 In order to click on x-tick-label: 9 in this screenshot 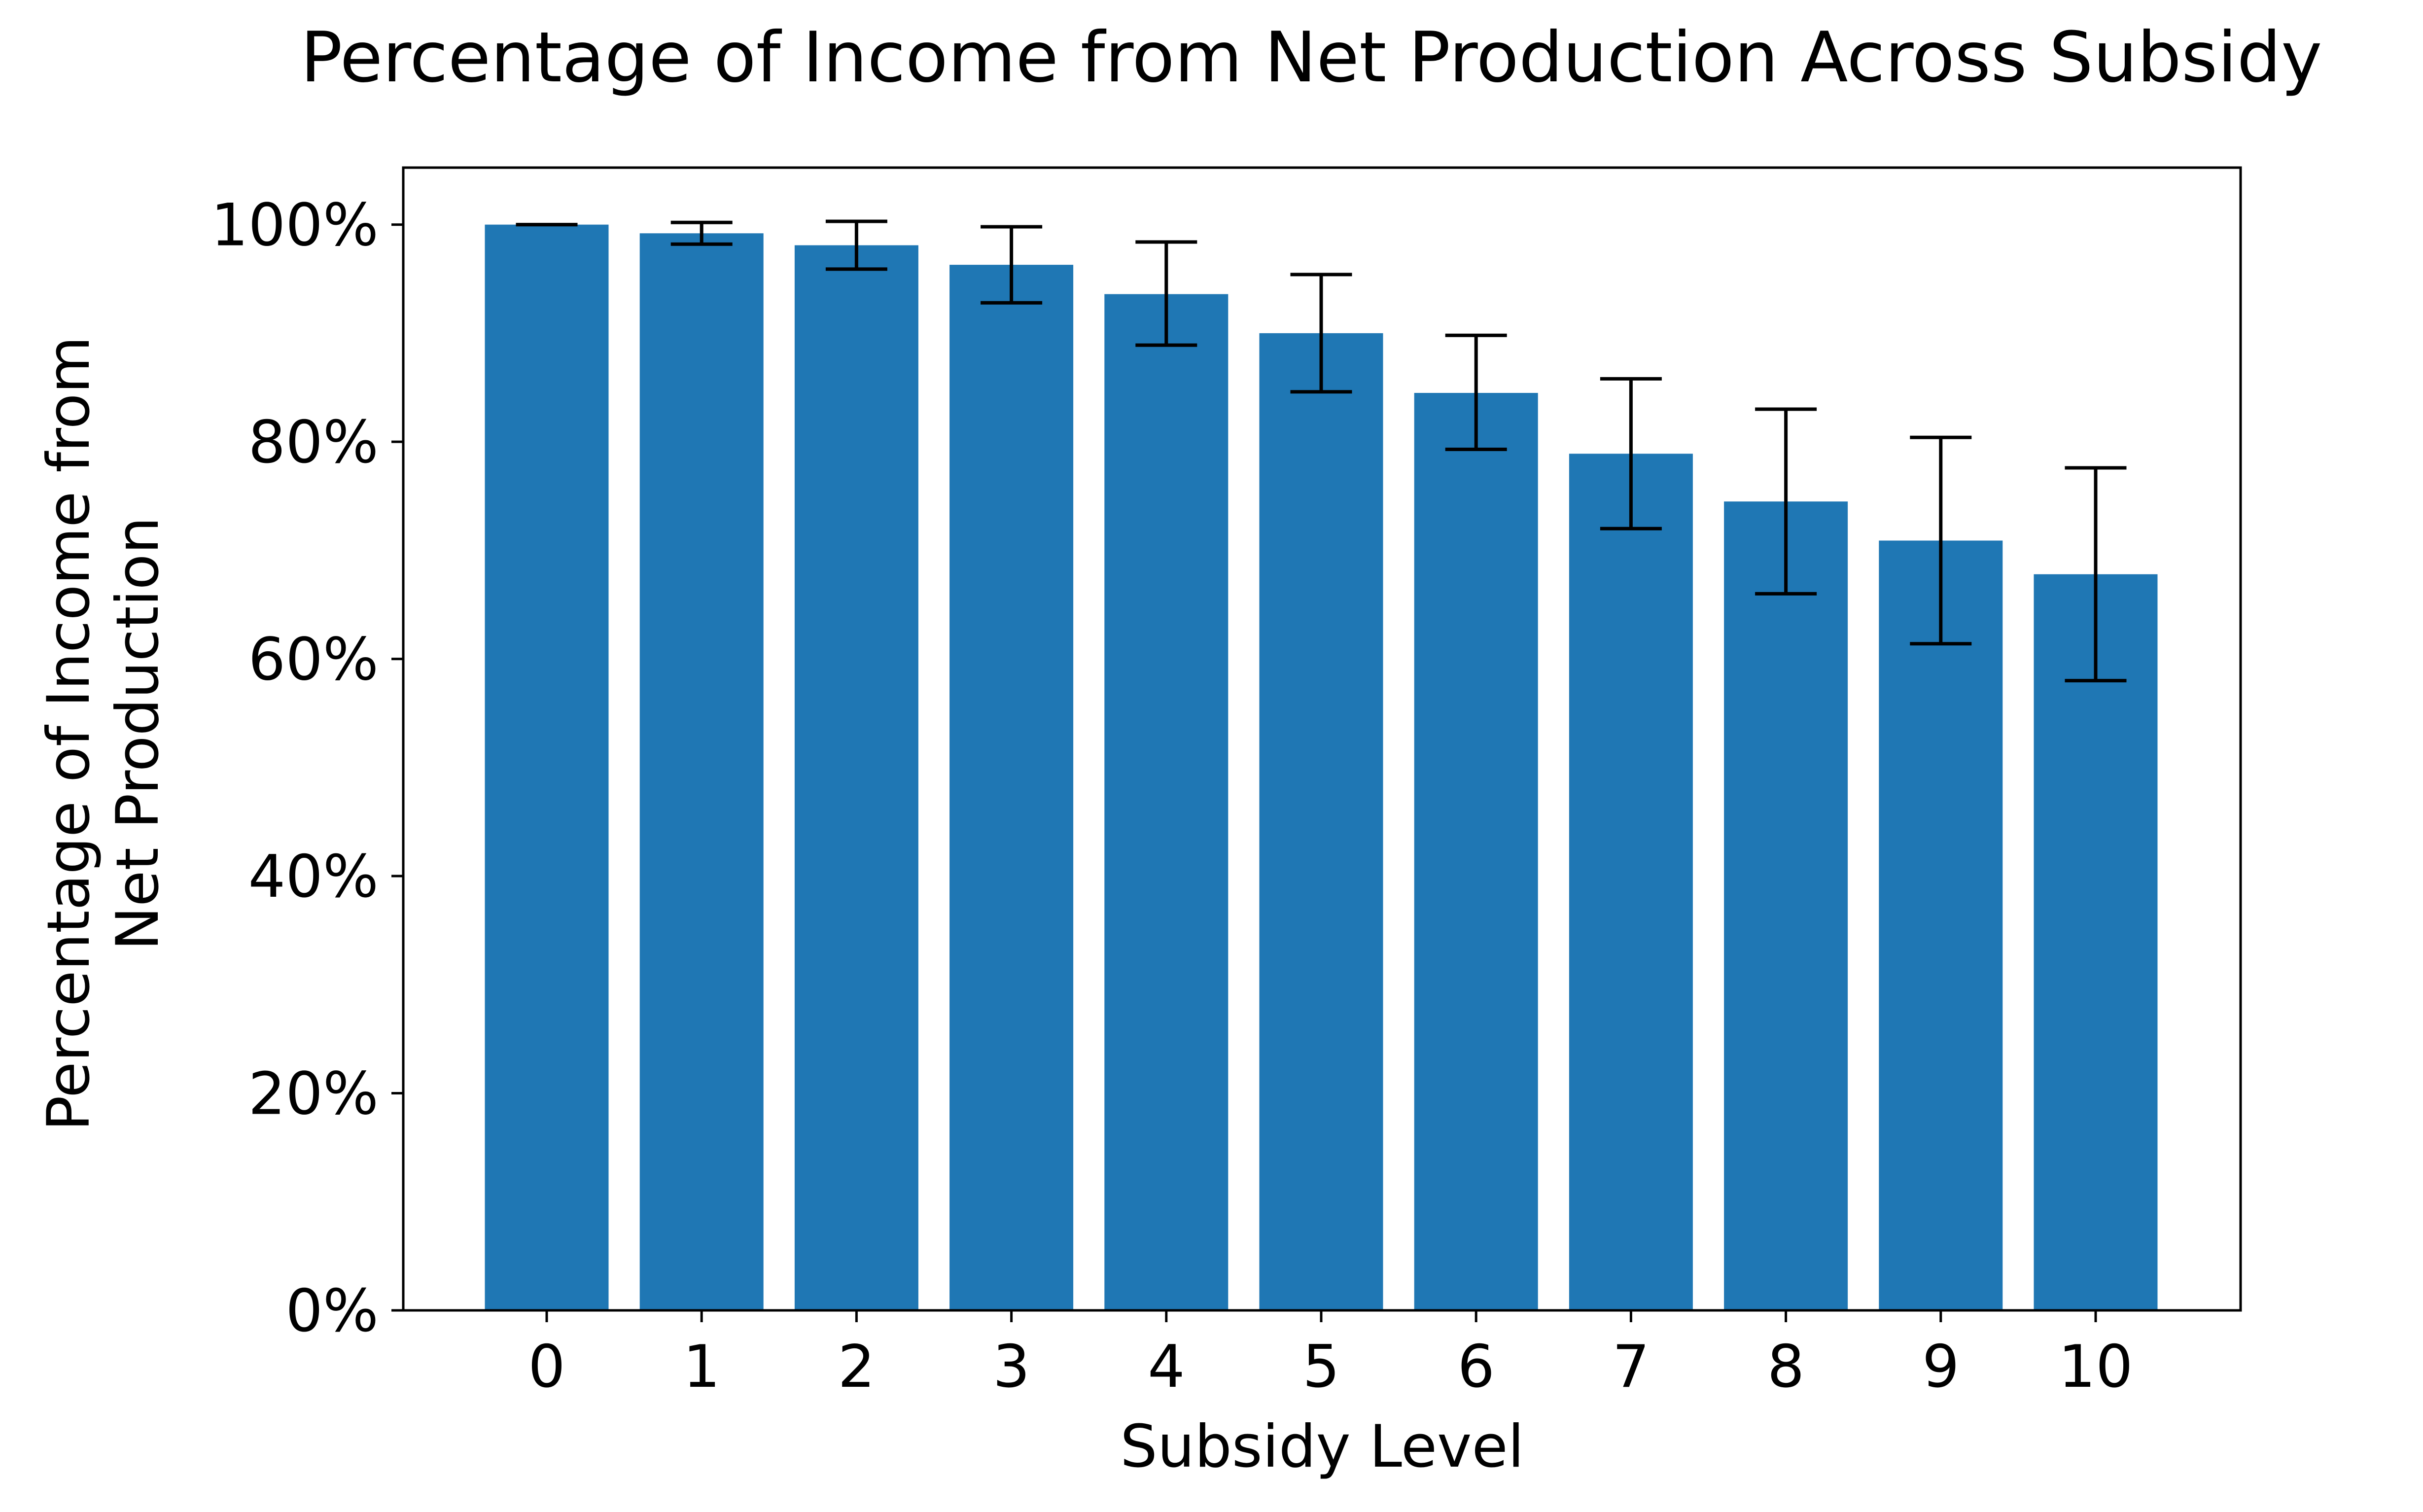, I will do `click(1941, 1367)`.